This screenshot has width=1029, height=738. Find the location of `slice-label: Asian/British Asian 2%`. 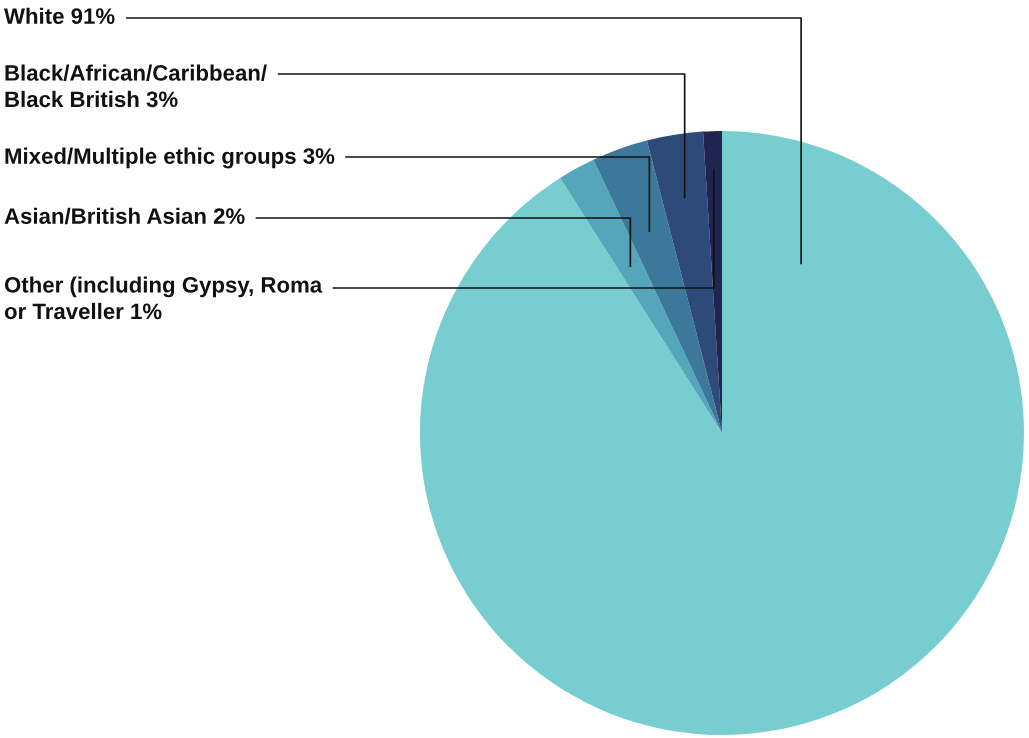

slice-label: Asian/British Asian 2% is located at coordinates (124, 216).